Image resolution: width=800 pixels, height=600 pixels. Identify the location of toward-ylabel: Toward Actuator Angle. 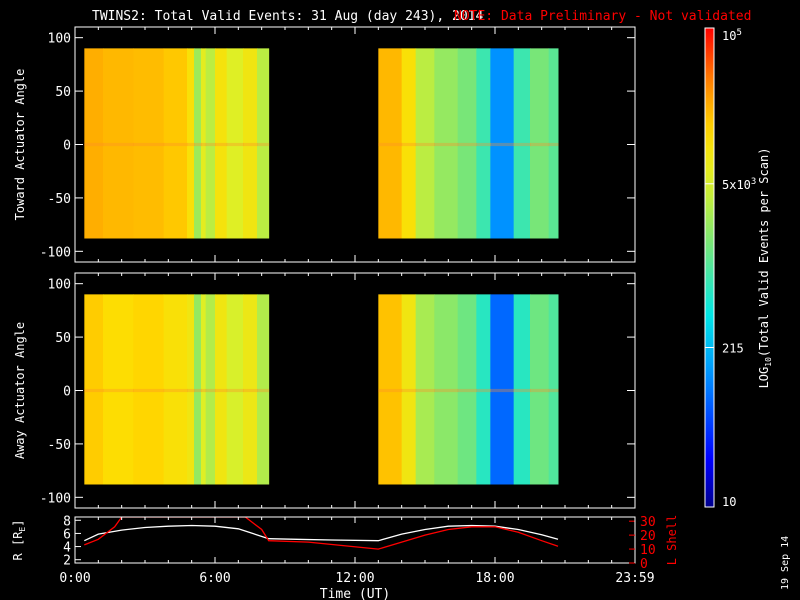
(20, 145).